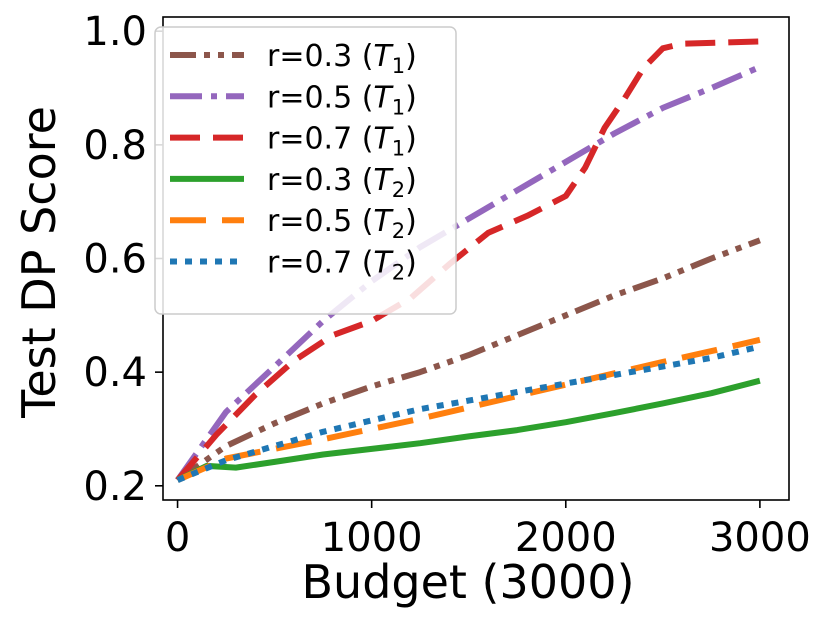  I want to click on legend-entry: r=0.3 (T1), so click(293, 58).